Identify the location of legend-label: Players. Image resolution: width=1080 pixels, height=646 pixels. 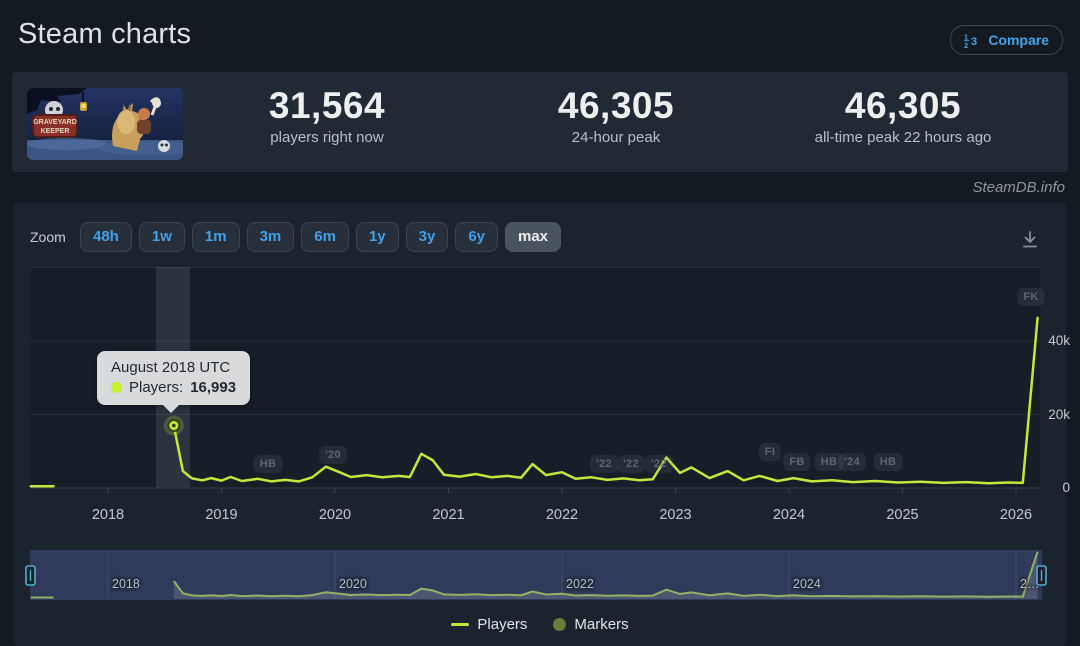
(502, 624).